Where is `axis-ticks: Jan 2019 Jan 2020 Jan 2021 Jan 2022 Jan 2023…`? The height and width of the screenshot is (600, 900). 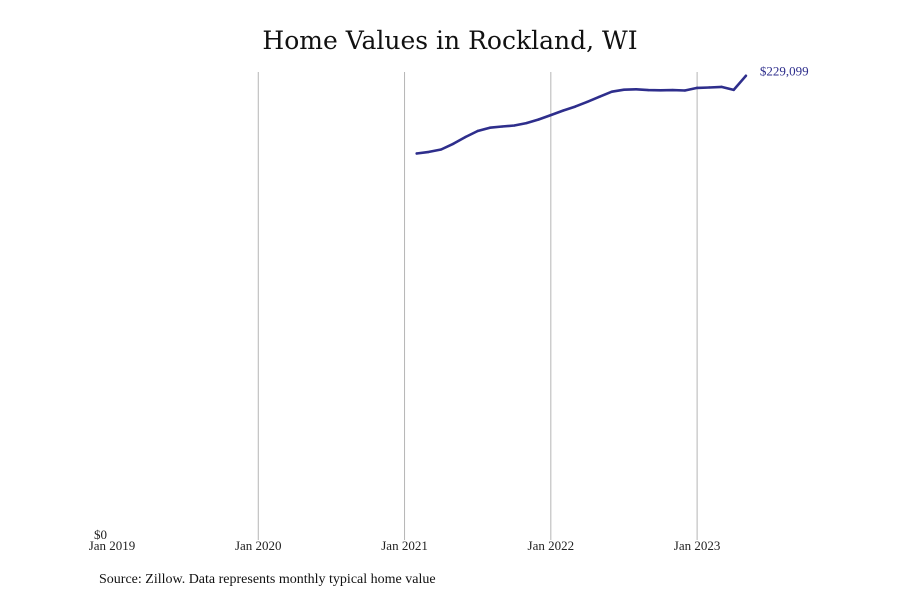
axis-ticks: Jan 2019 Jan 2020 Jan 2021 Jan 2022 Jan 2023… is located at coordinates (405, 540).